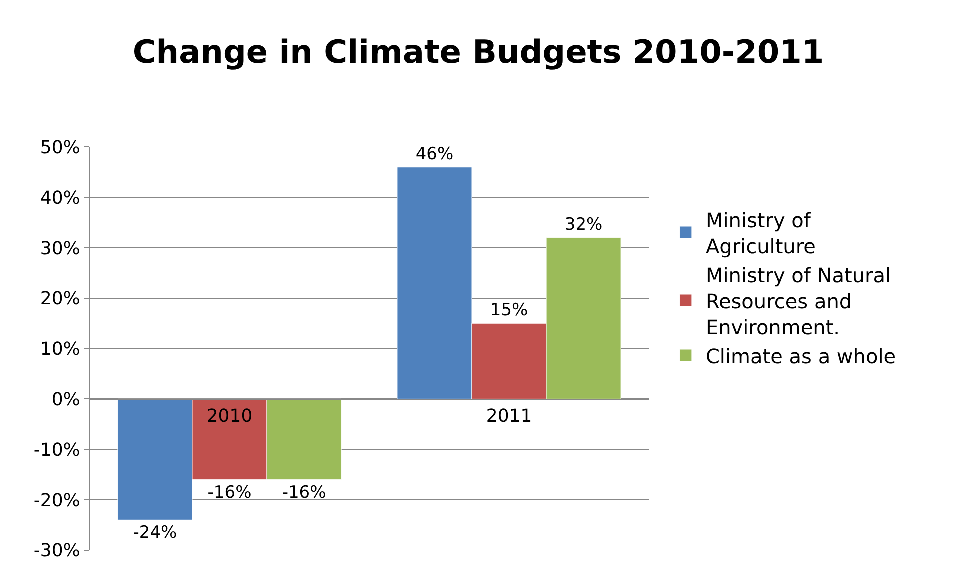  I want to click on x-tick-label: 2011, so click(509, 416).